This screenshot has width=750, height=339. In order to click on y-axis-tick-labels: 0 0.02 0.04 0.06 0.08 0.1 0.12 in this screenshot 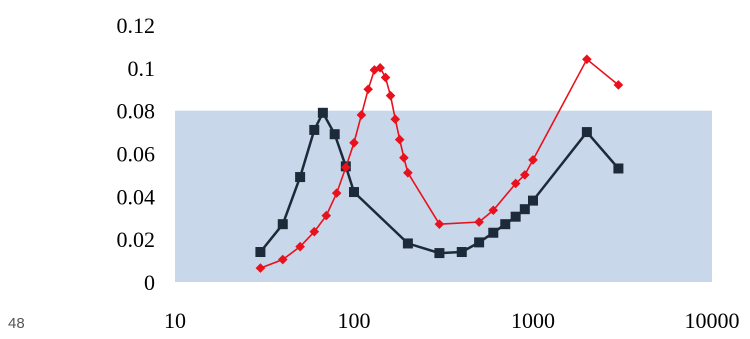, I will do `click(136, 154)`.